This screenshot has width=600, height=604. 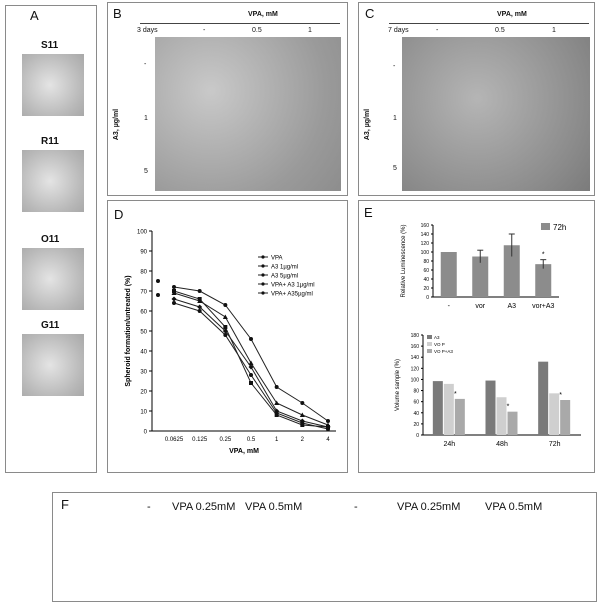 What do you see at coordinates (225, 440) in the screenshot?
I see `d-x-tick-label: 0.25` at bounding box center [225, 440].